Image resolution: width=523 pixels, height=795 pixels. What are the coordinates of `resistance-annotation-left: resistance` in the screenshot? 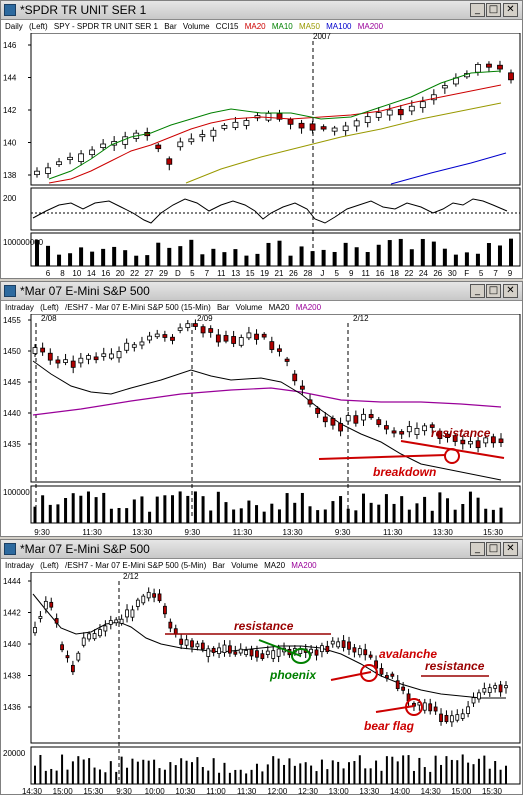 It's located at (264, 626).